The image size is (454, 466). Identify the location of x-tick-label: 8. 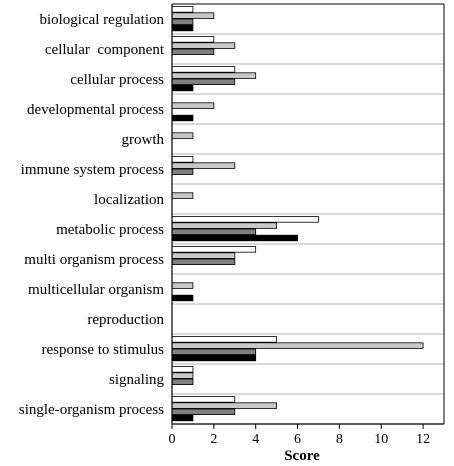
(339, 439).